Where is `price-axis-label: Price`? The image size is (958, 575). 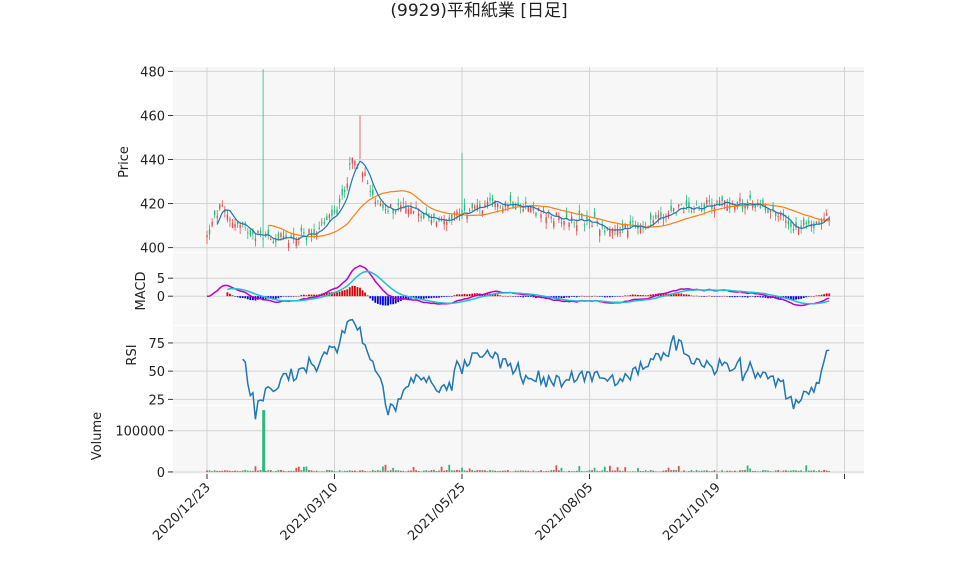
price-axis-label: Price is located at coordinates (124, 162).